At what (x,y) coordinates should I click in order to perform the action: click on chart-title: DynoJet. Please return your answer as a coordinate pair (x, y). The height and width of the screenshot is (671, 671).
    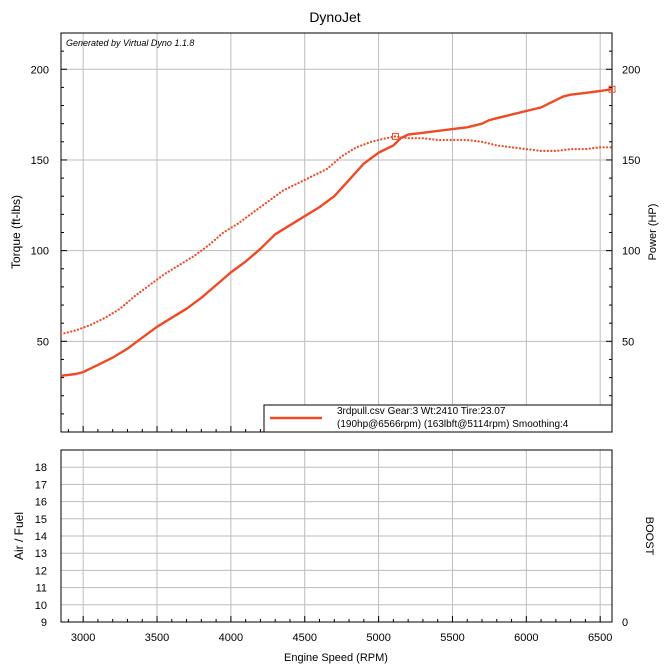
    Looking at the image, I should click on (334, 17).